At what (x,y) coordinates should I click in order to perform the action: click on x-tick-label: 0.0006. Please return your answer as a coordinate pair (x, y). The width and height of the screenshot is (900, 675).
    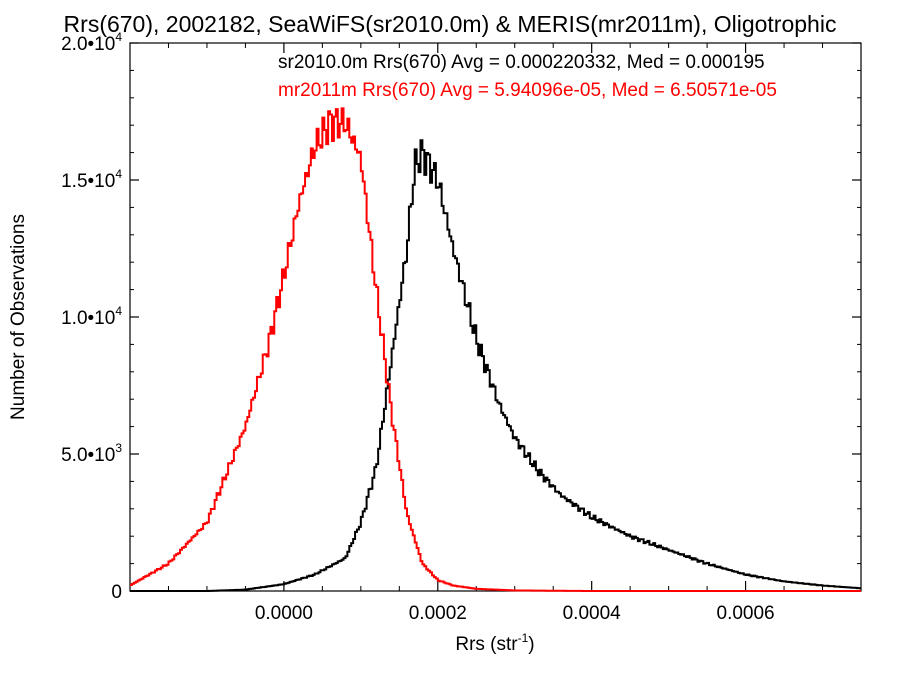
    Looking at the image, I should click on (746, 613).